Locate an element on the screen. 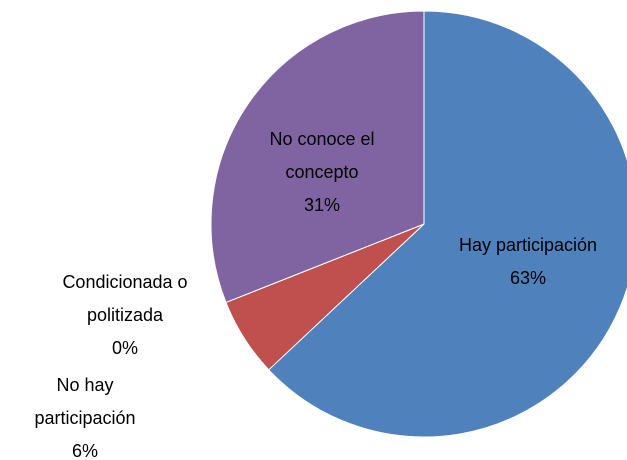 This screenshot has width=627, height=460. data-label: No conoce el concepto 31% is located at coordinates (322, 172).